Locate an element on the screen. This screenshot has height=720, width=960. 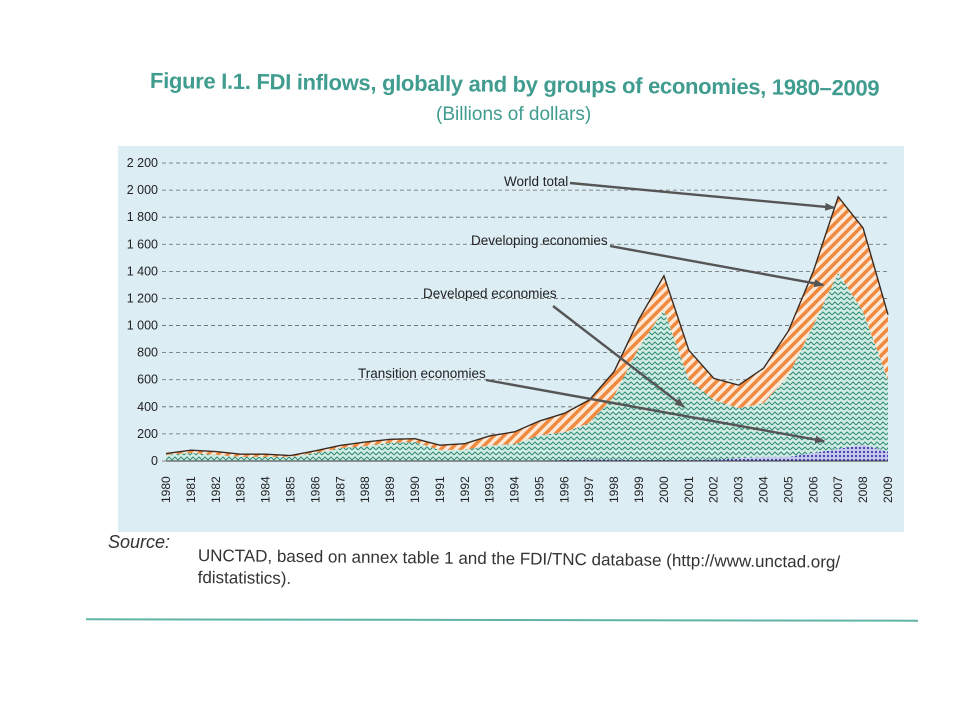
y-tick-label: 600 is located at coordinates (147, 380).